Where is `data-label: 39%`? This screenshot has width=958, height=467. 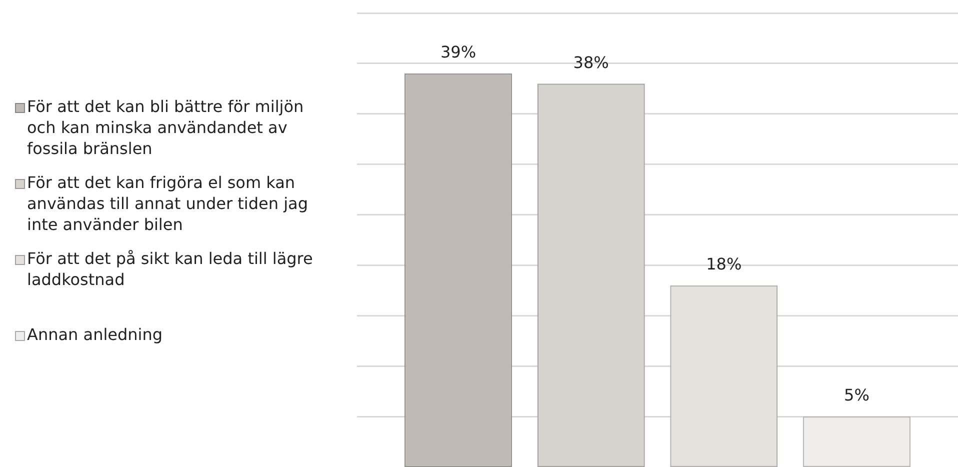
data-label: 39% is located at coordinates (458, 52).